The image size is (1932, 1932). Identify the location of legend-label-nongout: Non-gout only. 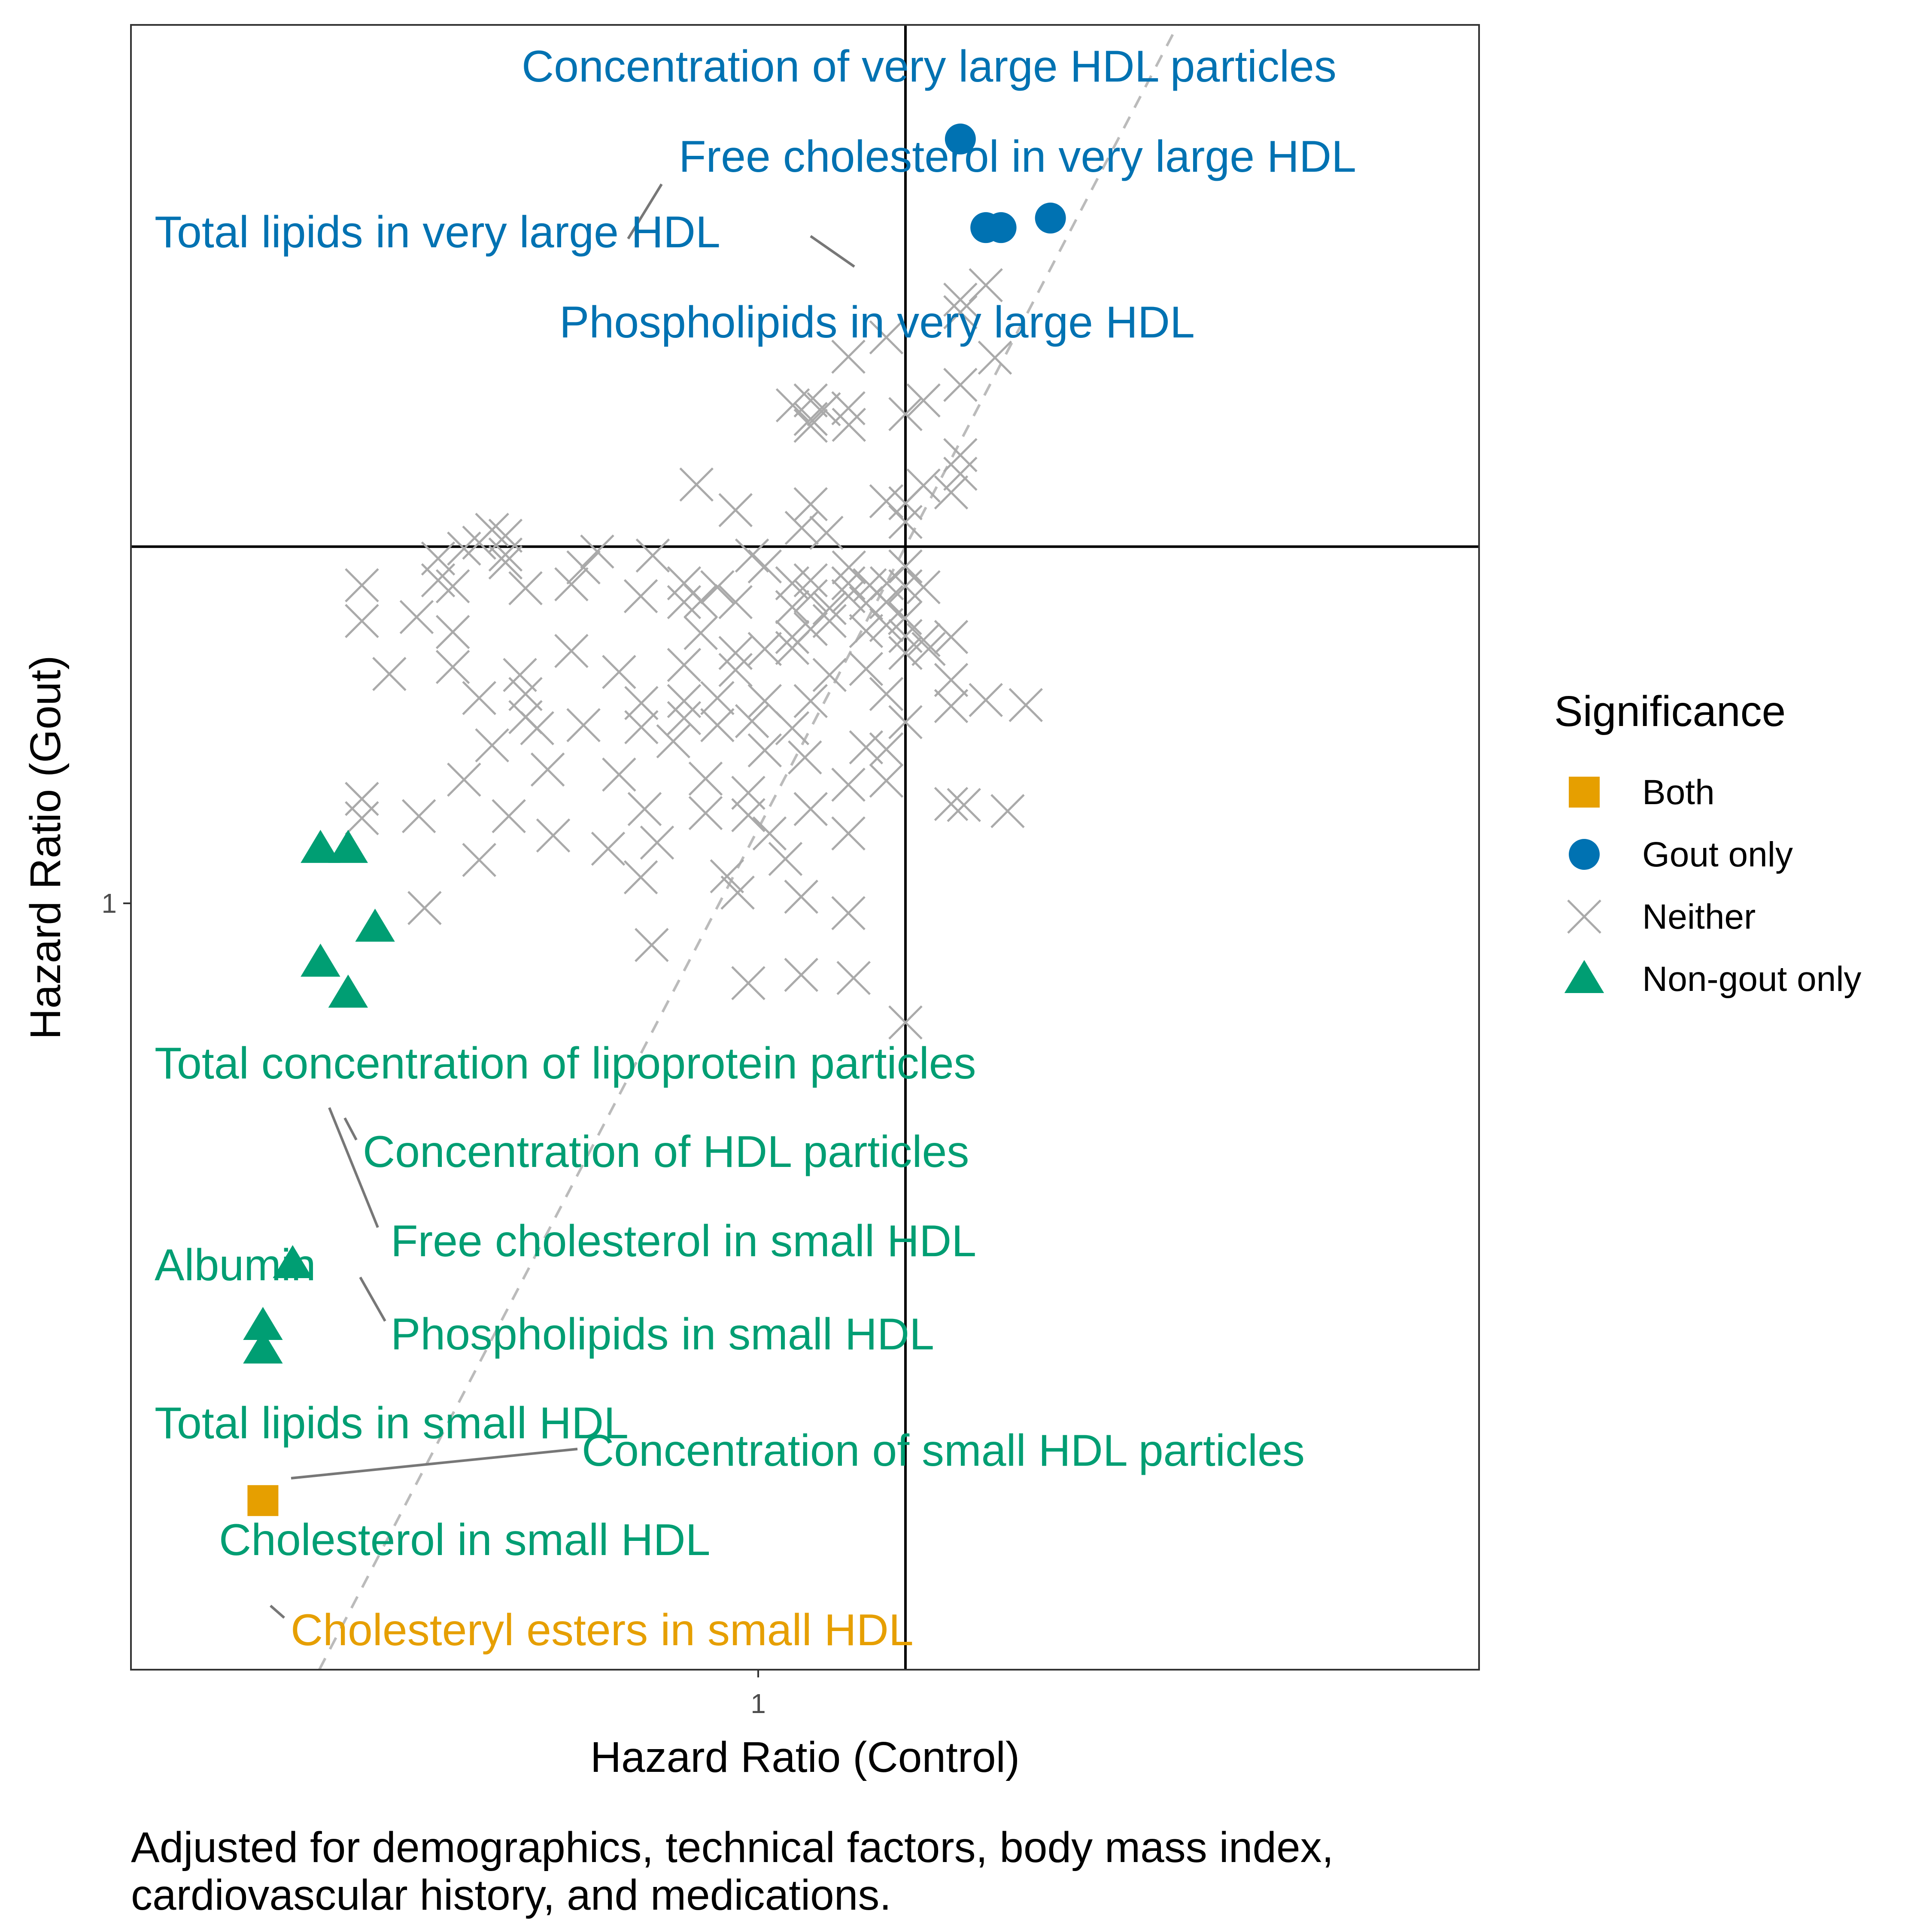
(1752, 980).